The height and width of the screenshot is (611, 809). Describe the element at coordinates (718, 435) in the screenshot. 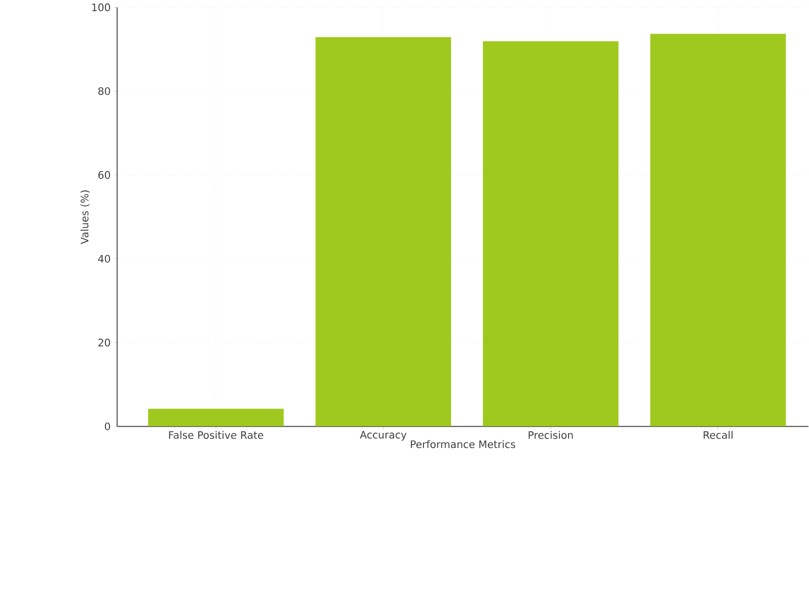

I see `x-tick-label: Recall` at that location.